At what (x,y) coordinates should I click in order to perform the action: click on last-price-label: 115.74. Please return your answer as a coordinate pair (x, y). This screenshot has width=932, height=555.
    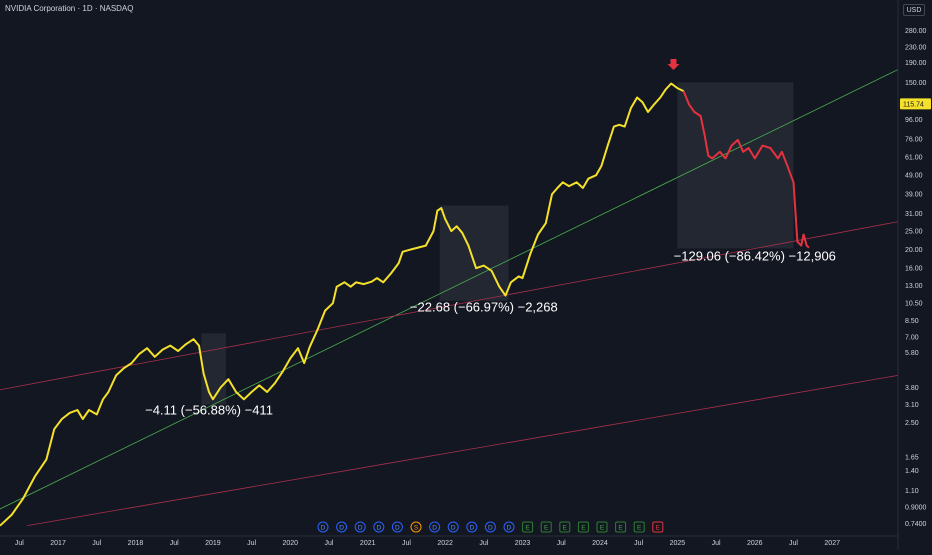
    Looking at the image, I should click on (913, 104).